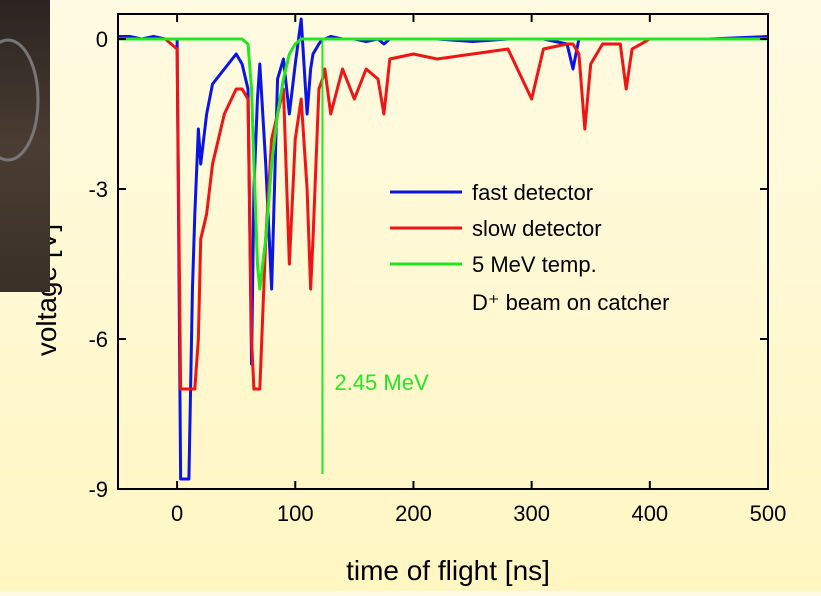 Image resolution: width=821 pixels, height=596 pixels. Describe the element at coordinates (413, 513) in the screenshot. I see `x-tick-label: 200` at that location.